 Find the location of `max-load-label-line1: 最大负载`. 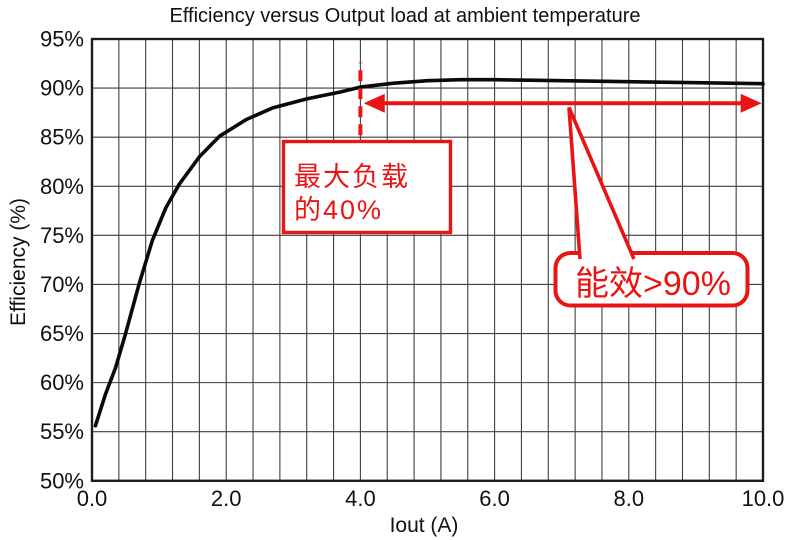

max-load-label-line1: 最大负载 is located at coordinates (352, 177).